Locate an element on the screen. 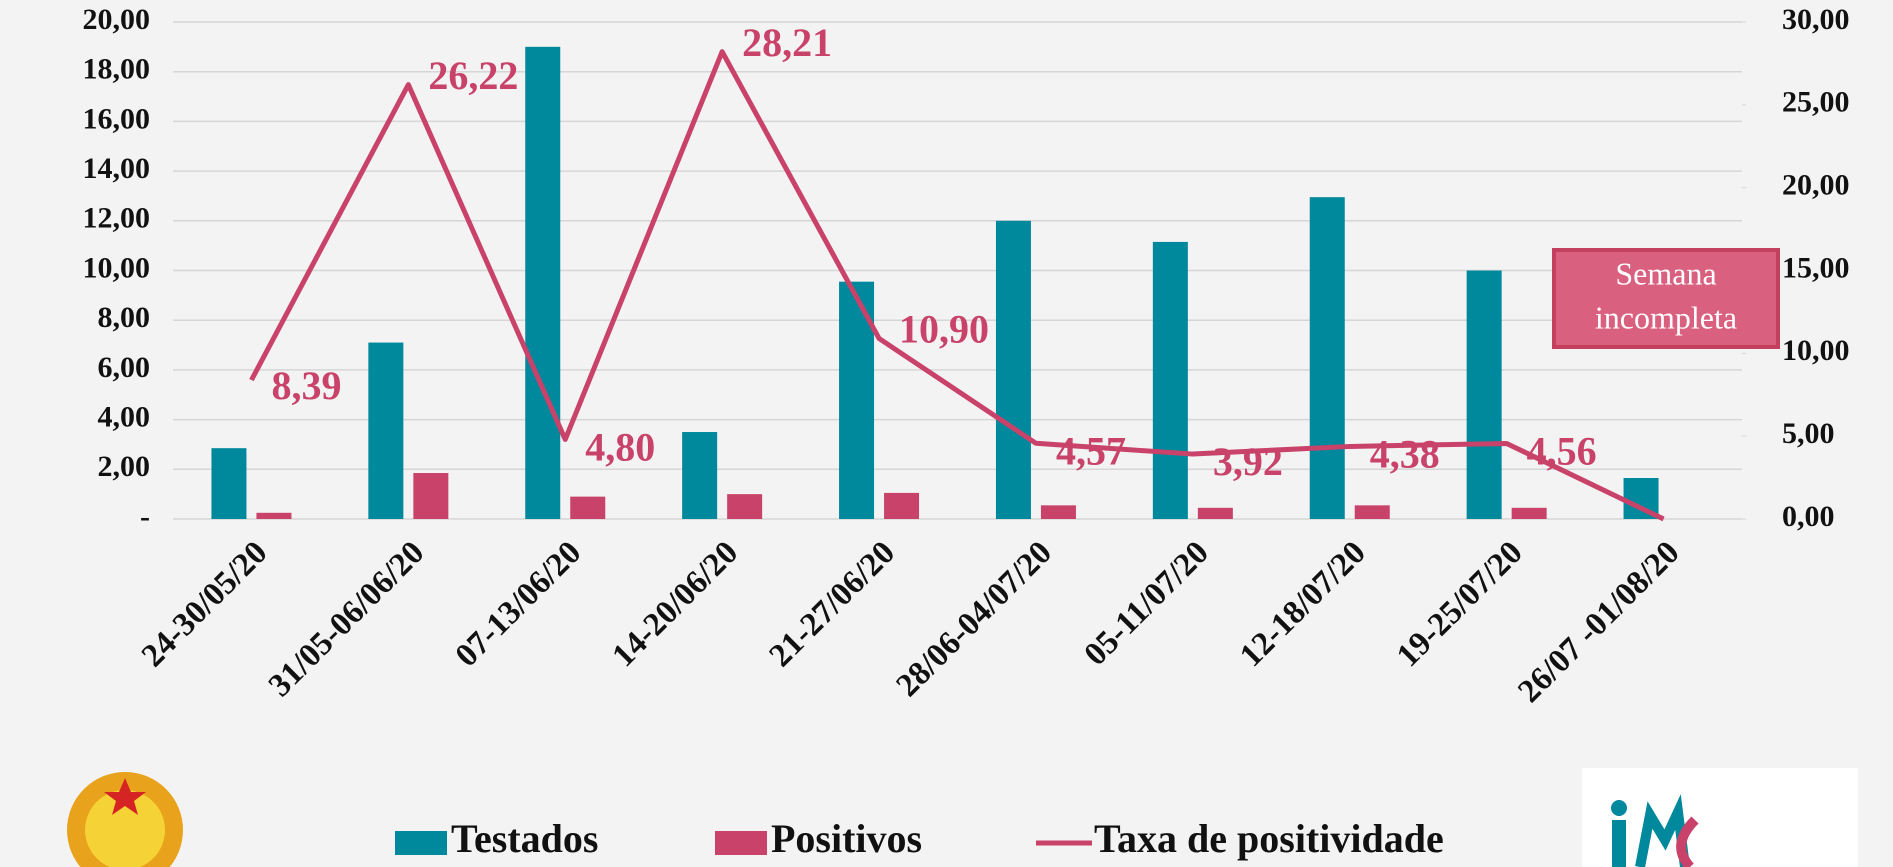 This screenshot has height=867, width=1893. x-tick-label: 19-25/07/20 is located at coordinates (1460, 605).